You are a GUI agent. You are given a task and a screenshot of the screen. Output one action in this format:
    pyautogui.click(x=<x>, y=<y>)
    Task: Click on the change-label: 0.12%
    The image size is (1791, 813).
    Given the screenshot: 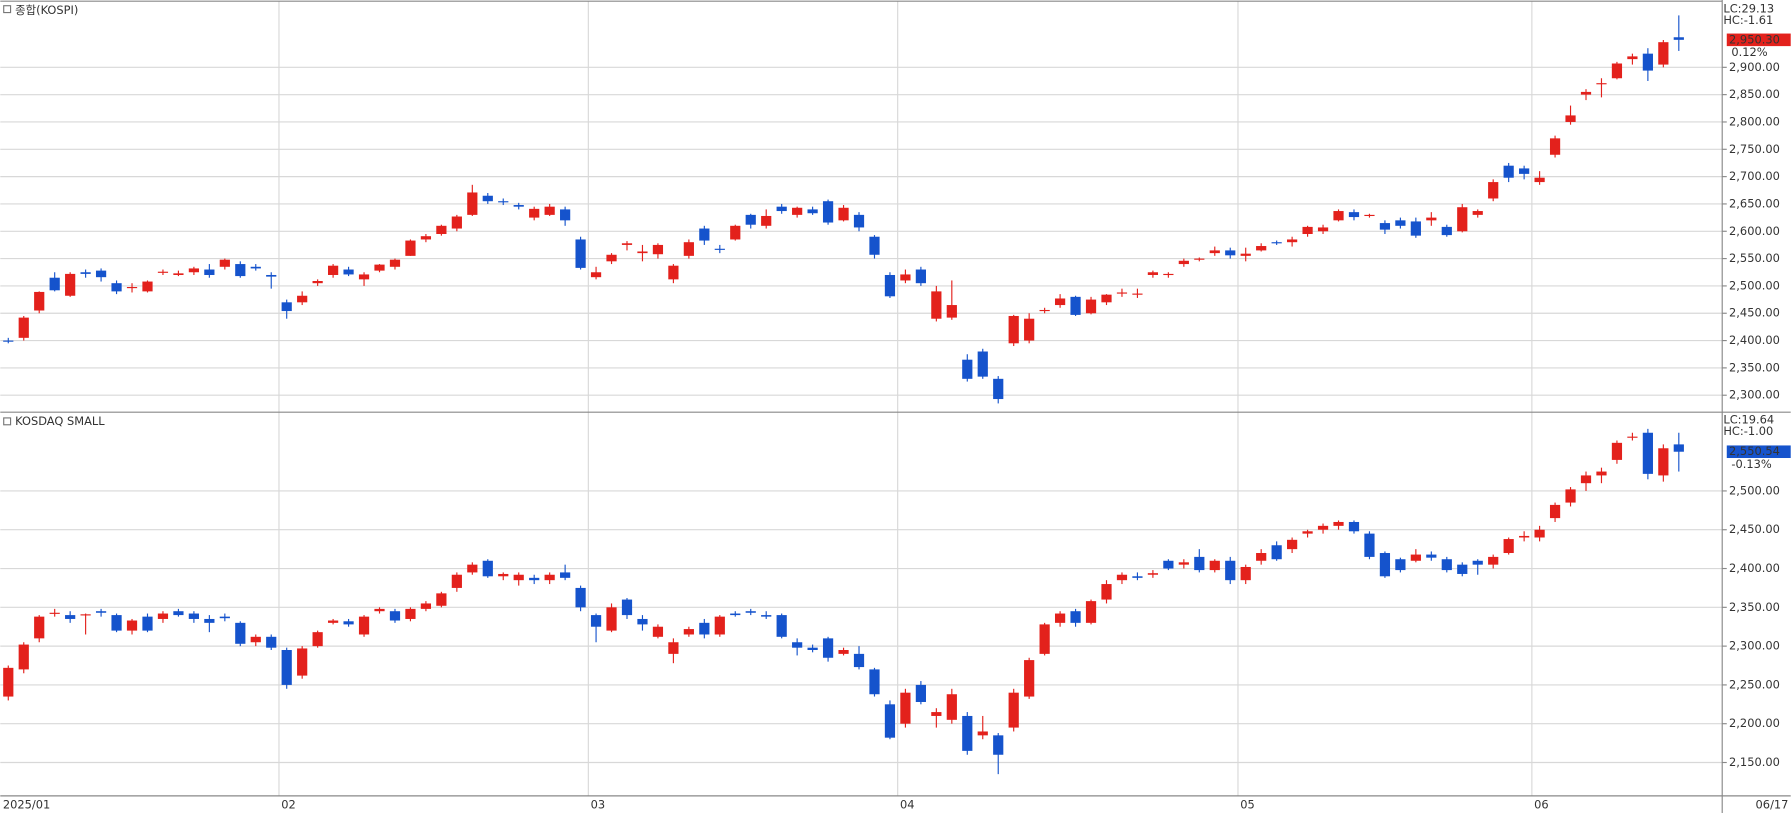 What is the action you would take?
    pyautogui.click(x=1749, y=52)
    